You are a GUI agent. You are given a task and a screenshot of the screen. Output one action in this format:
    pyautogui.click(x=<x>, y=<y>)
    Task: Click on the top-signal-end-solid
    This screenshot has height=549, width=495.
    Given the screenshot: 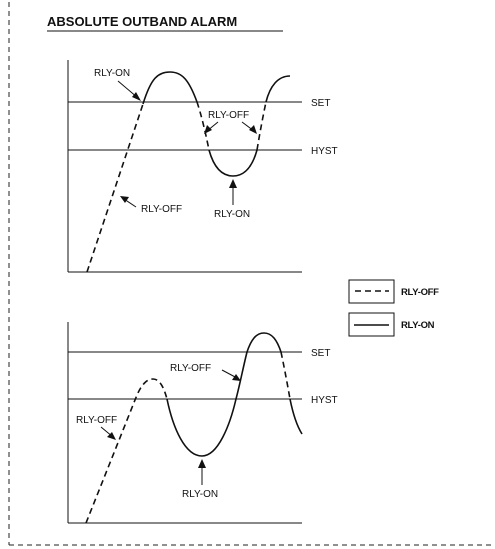 What is the action you would take?
    pyautogui.click(x=278, y=89)
    